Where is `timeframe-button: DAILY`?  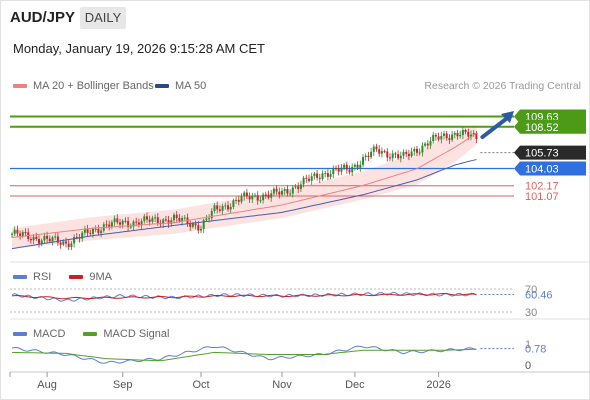 timeframe-button: DAILY is located at coordinates (103, 18).